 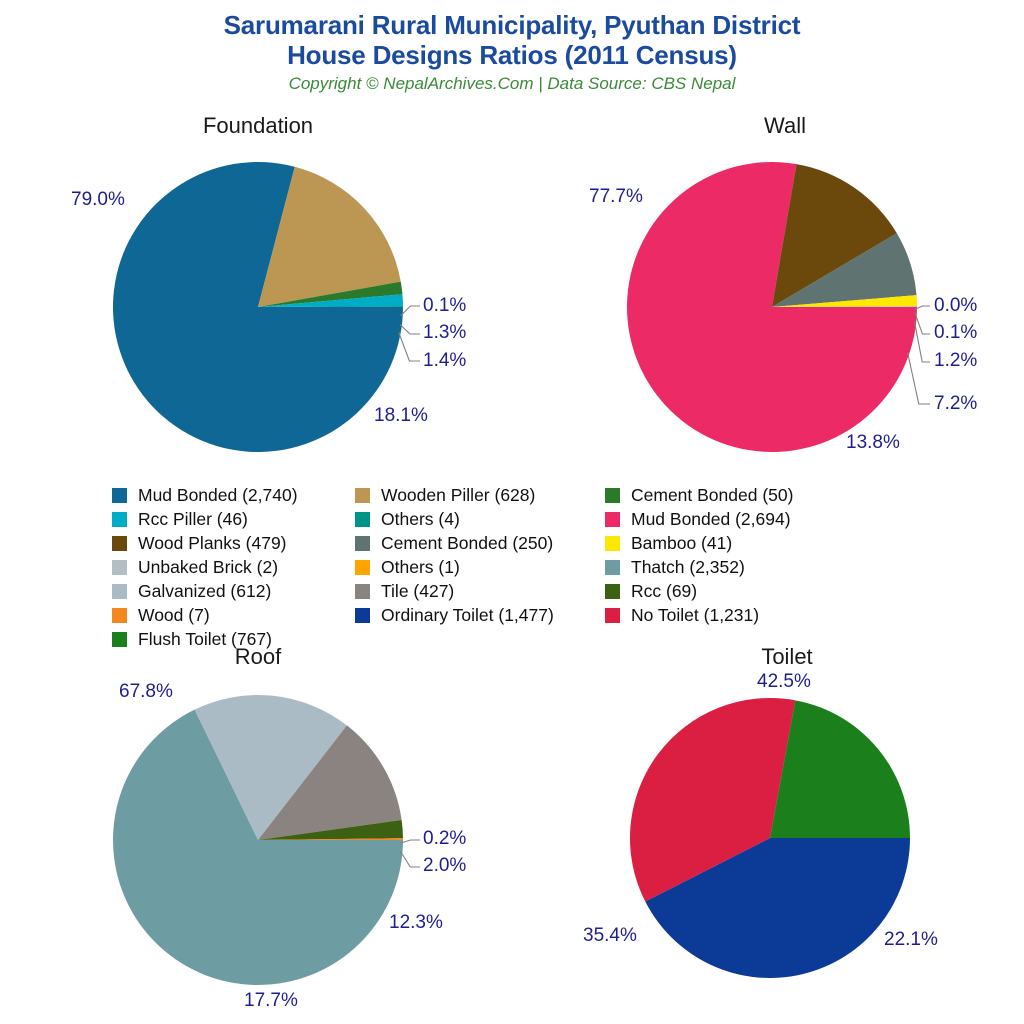 I want to click on legend-item: Wooden Piller (628), so click(x=454, y=495).